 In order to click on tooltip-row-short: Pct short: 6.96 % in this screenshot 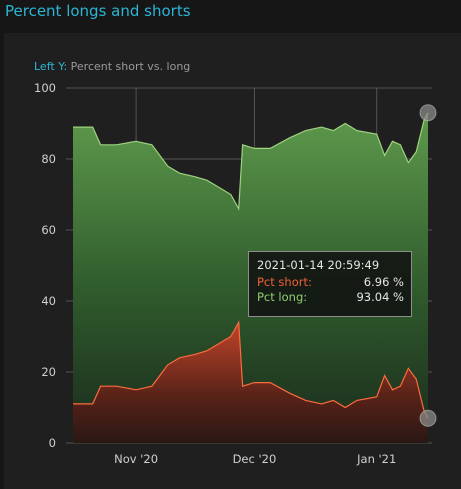, I will do `click(330, 282)`.